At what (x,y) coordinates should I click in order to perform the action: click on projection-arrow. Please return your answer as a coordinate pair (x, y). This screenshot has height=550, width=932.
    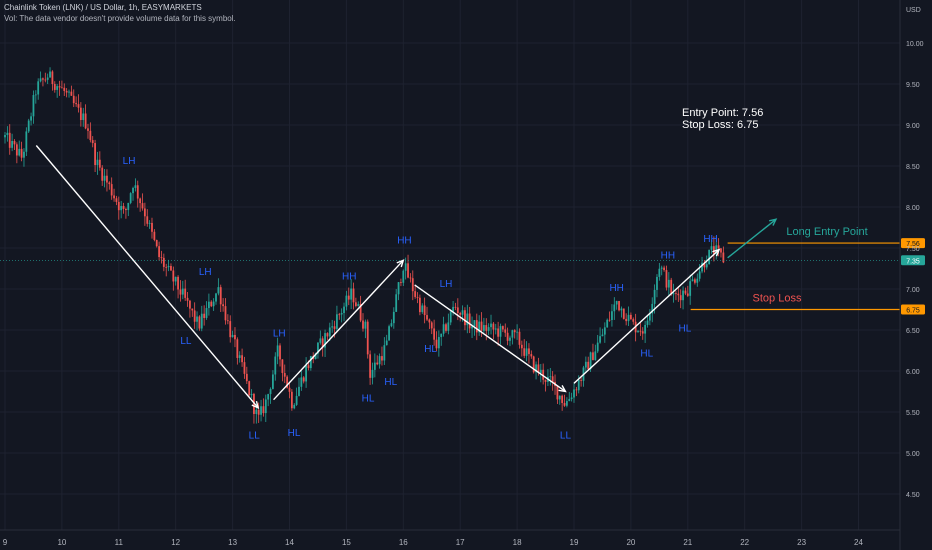
    Looking at the image, I should click on (752, 238).